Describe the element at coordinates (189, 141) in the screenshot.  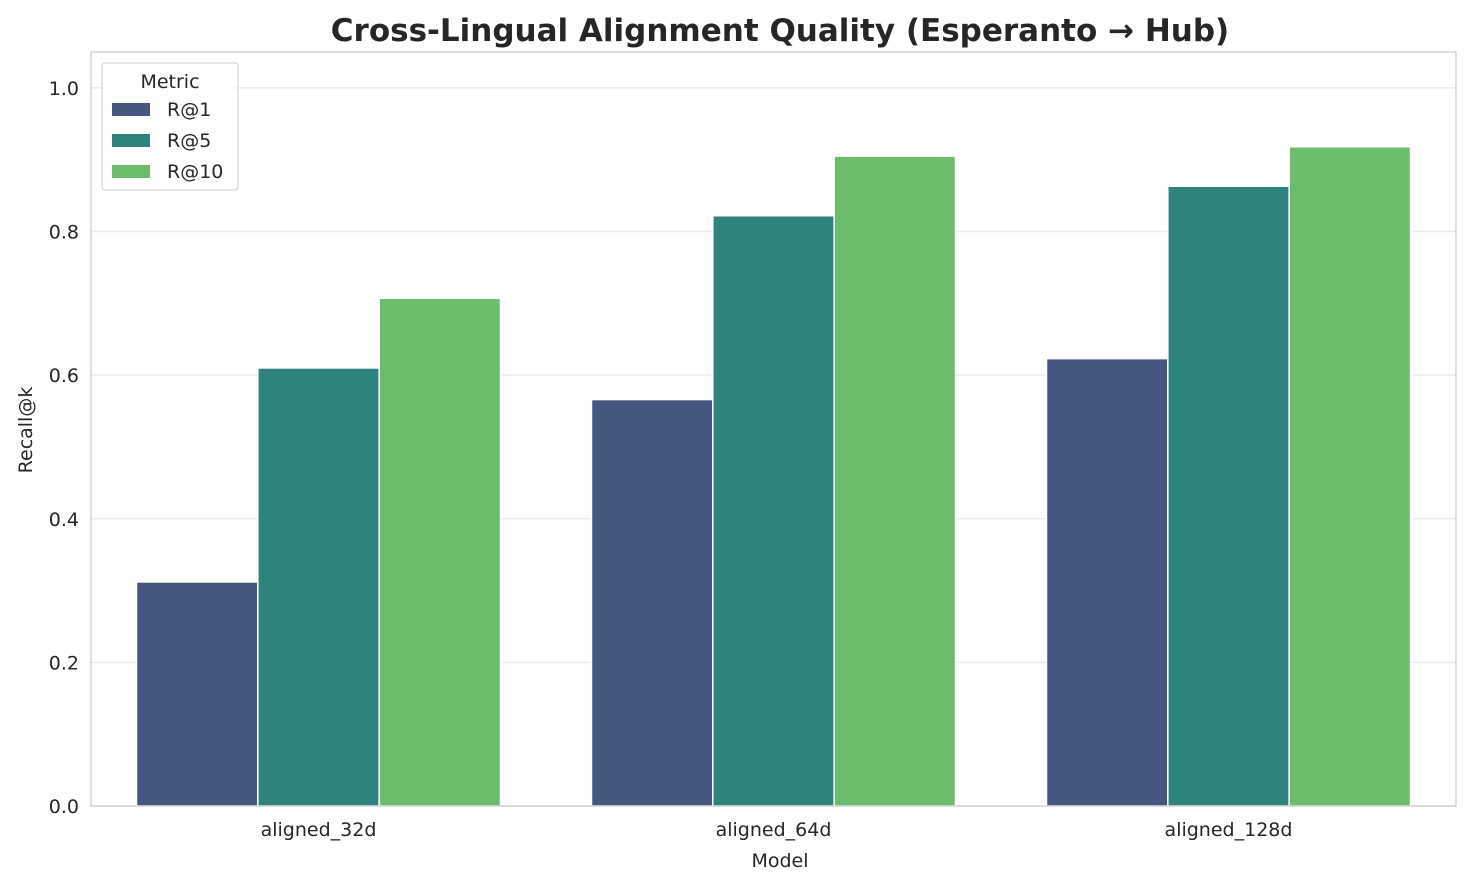
I see `legend-label: R@5` at that location.